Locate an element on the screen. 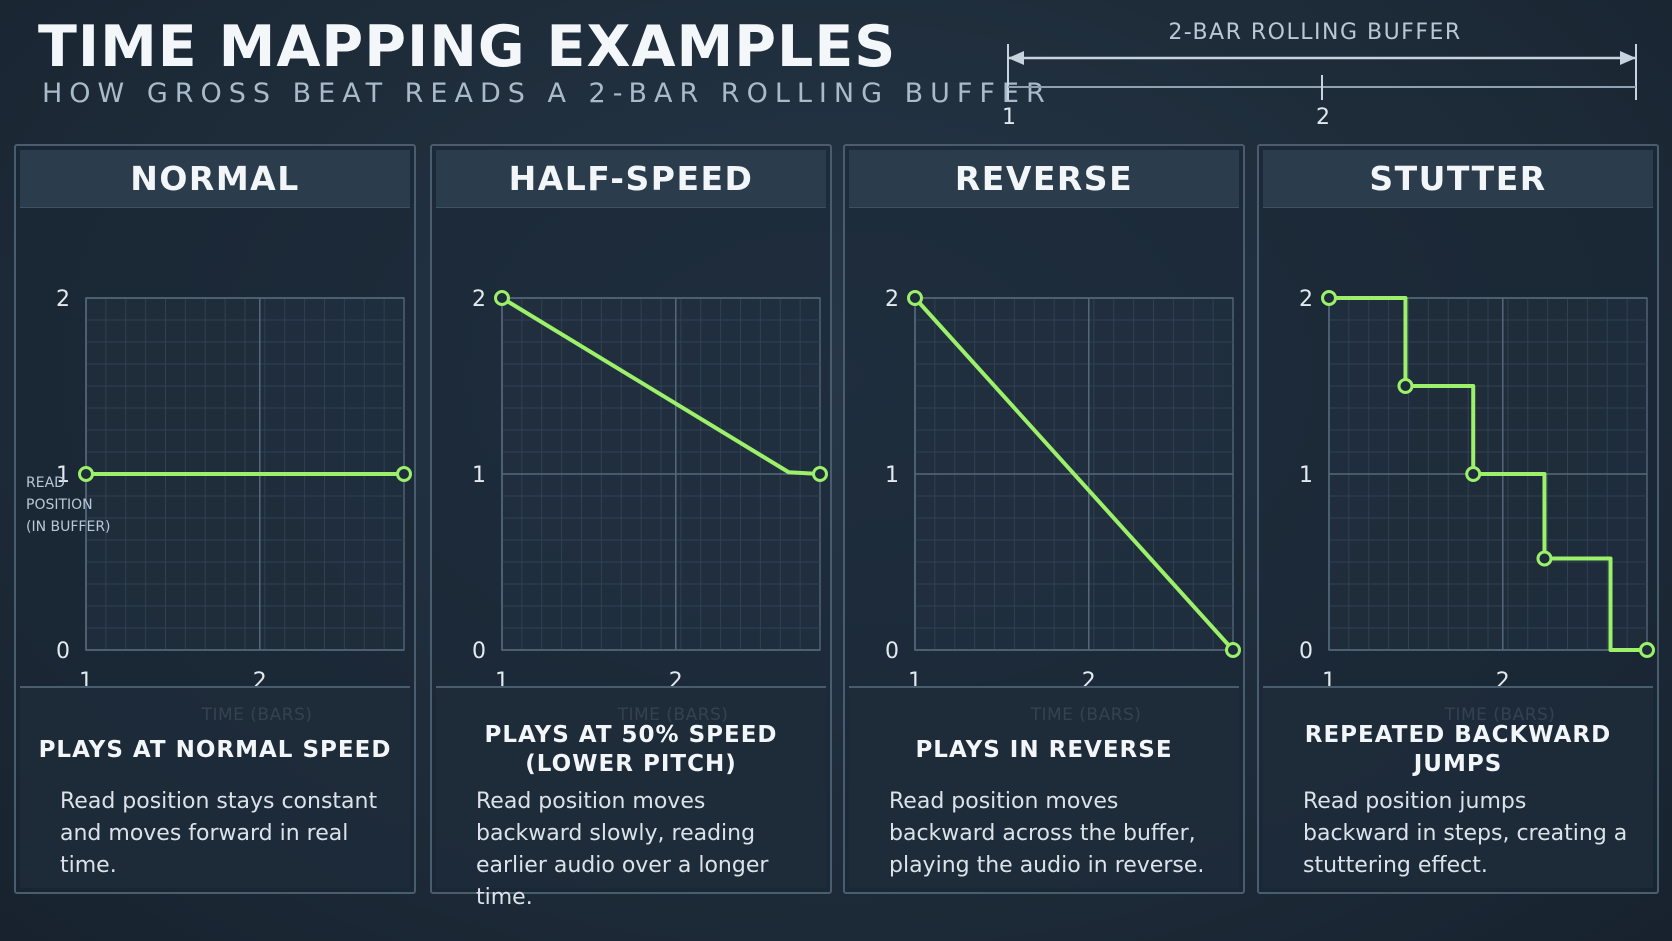 Image resolution: width=1672 pixels, height=941 pixels. y-axis-label-line-1: READ is located at coordinates (45, 483).